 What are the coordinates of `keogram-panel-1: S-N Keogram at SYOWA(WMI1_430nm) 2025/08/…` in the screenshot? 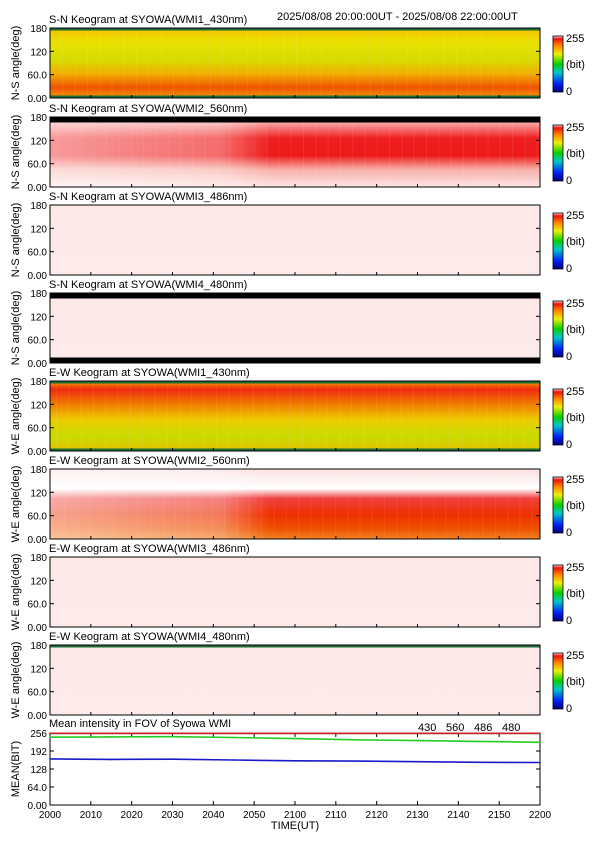 It's located at (297, 58).